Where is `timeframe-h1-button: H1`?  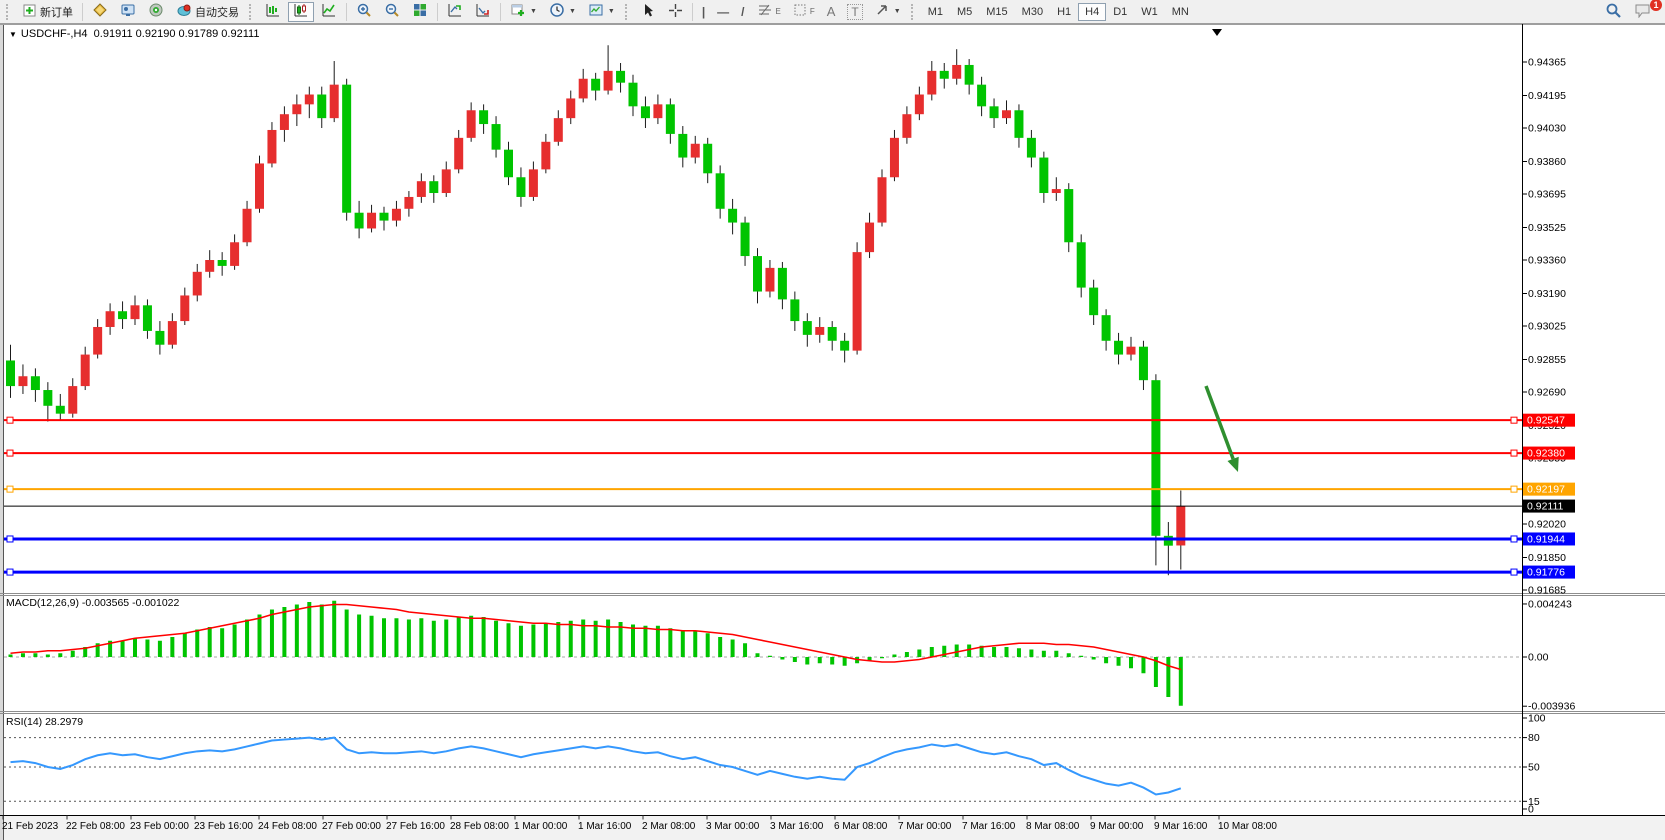
timeframe-h1-button: H1 is located at coordinates (1064, 12).